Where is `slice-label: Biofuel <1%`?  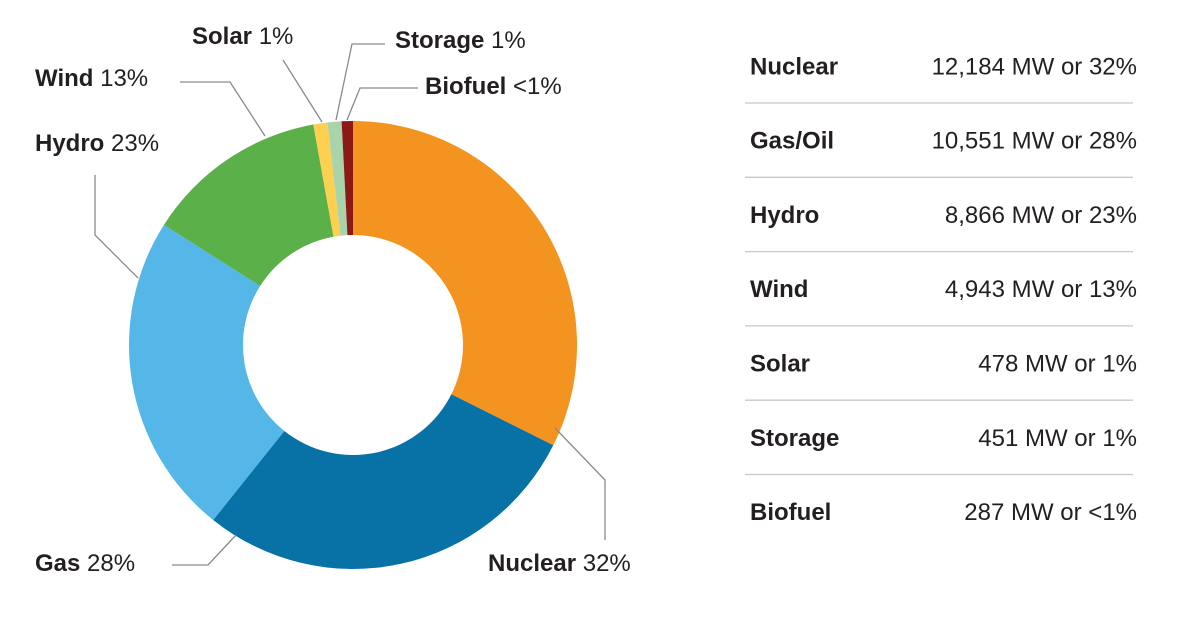
slice-label: Biofuel <1% is located at coordinates (493, 86).